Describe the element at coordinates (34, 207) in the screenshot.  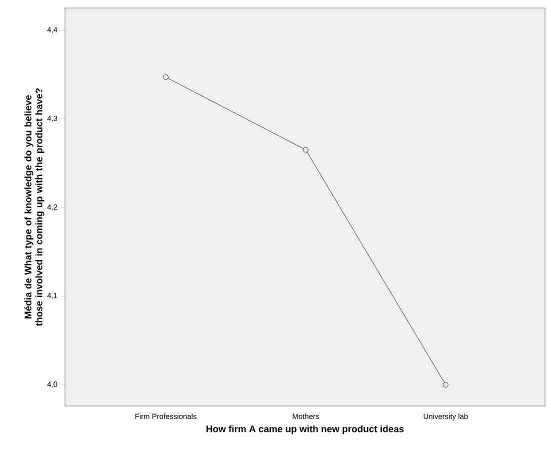
I see `y-axis-title: Média de What type of knowledge do you believe those involved in coming up with the product have?` at that location.